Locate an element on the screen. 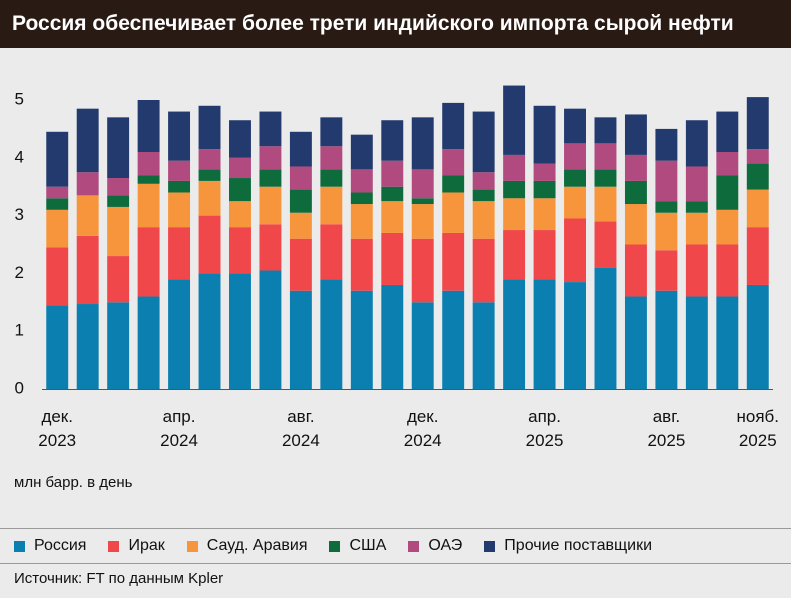 The height and width of the screenshot is (598, 791). legend-label: Сауд. Аравия is located at coordinates (257, 545).